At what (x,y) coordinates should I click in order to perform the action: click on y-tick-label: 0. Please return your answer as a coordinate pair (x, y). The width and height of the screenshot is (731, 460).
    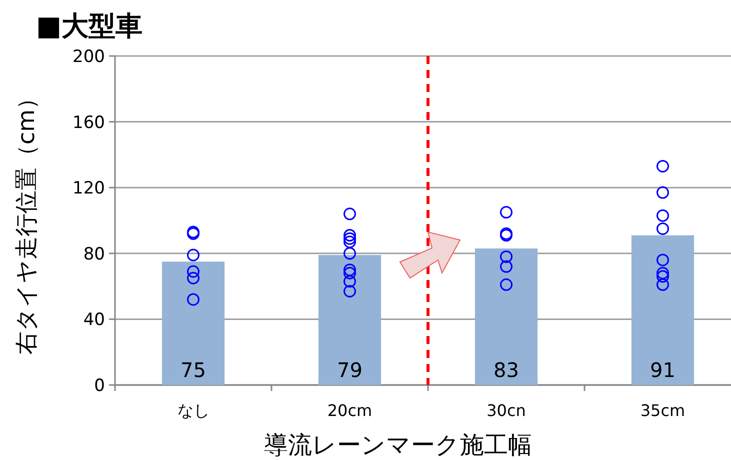
    Looking at the image, I should click on (99, 386).